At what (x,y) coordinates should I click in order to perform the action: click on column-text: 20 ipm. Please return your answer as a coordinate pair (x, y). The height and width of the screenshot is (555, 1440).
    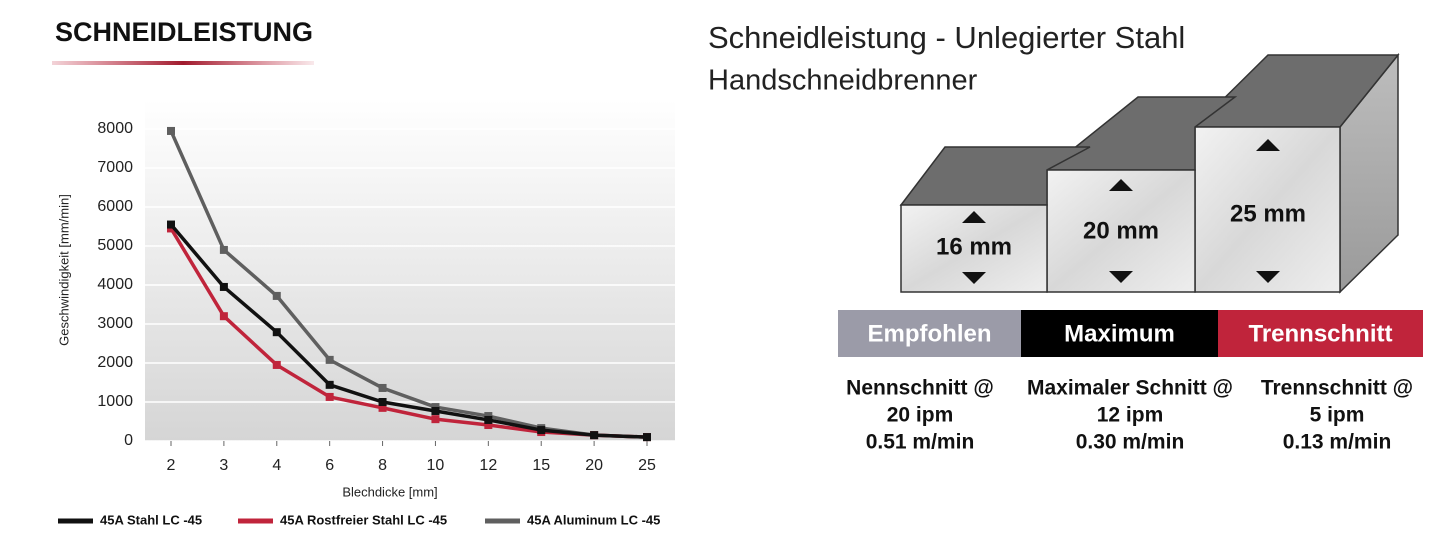
    Looking at the image, I should click on (920, 415).